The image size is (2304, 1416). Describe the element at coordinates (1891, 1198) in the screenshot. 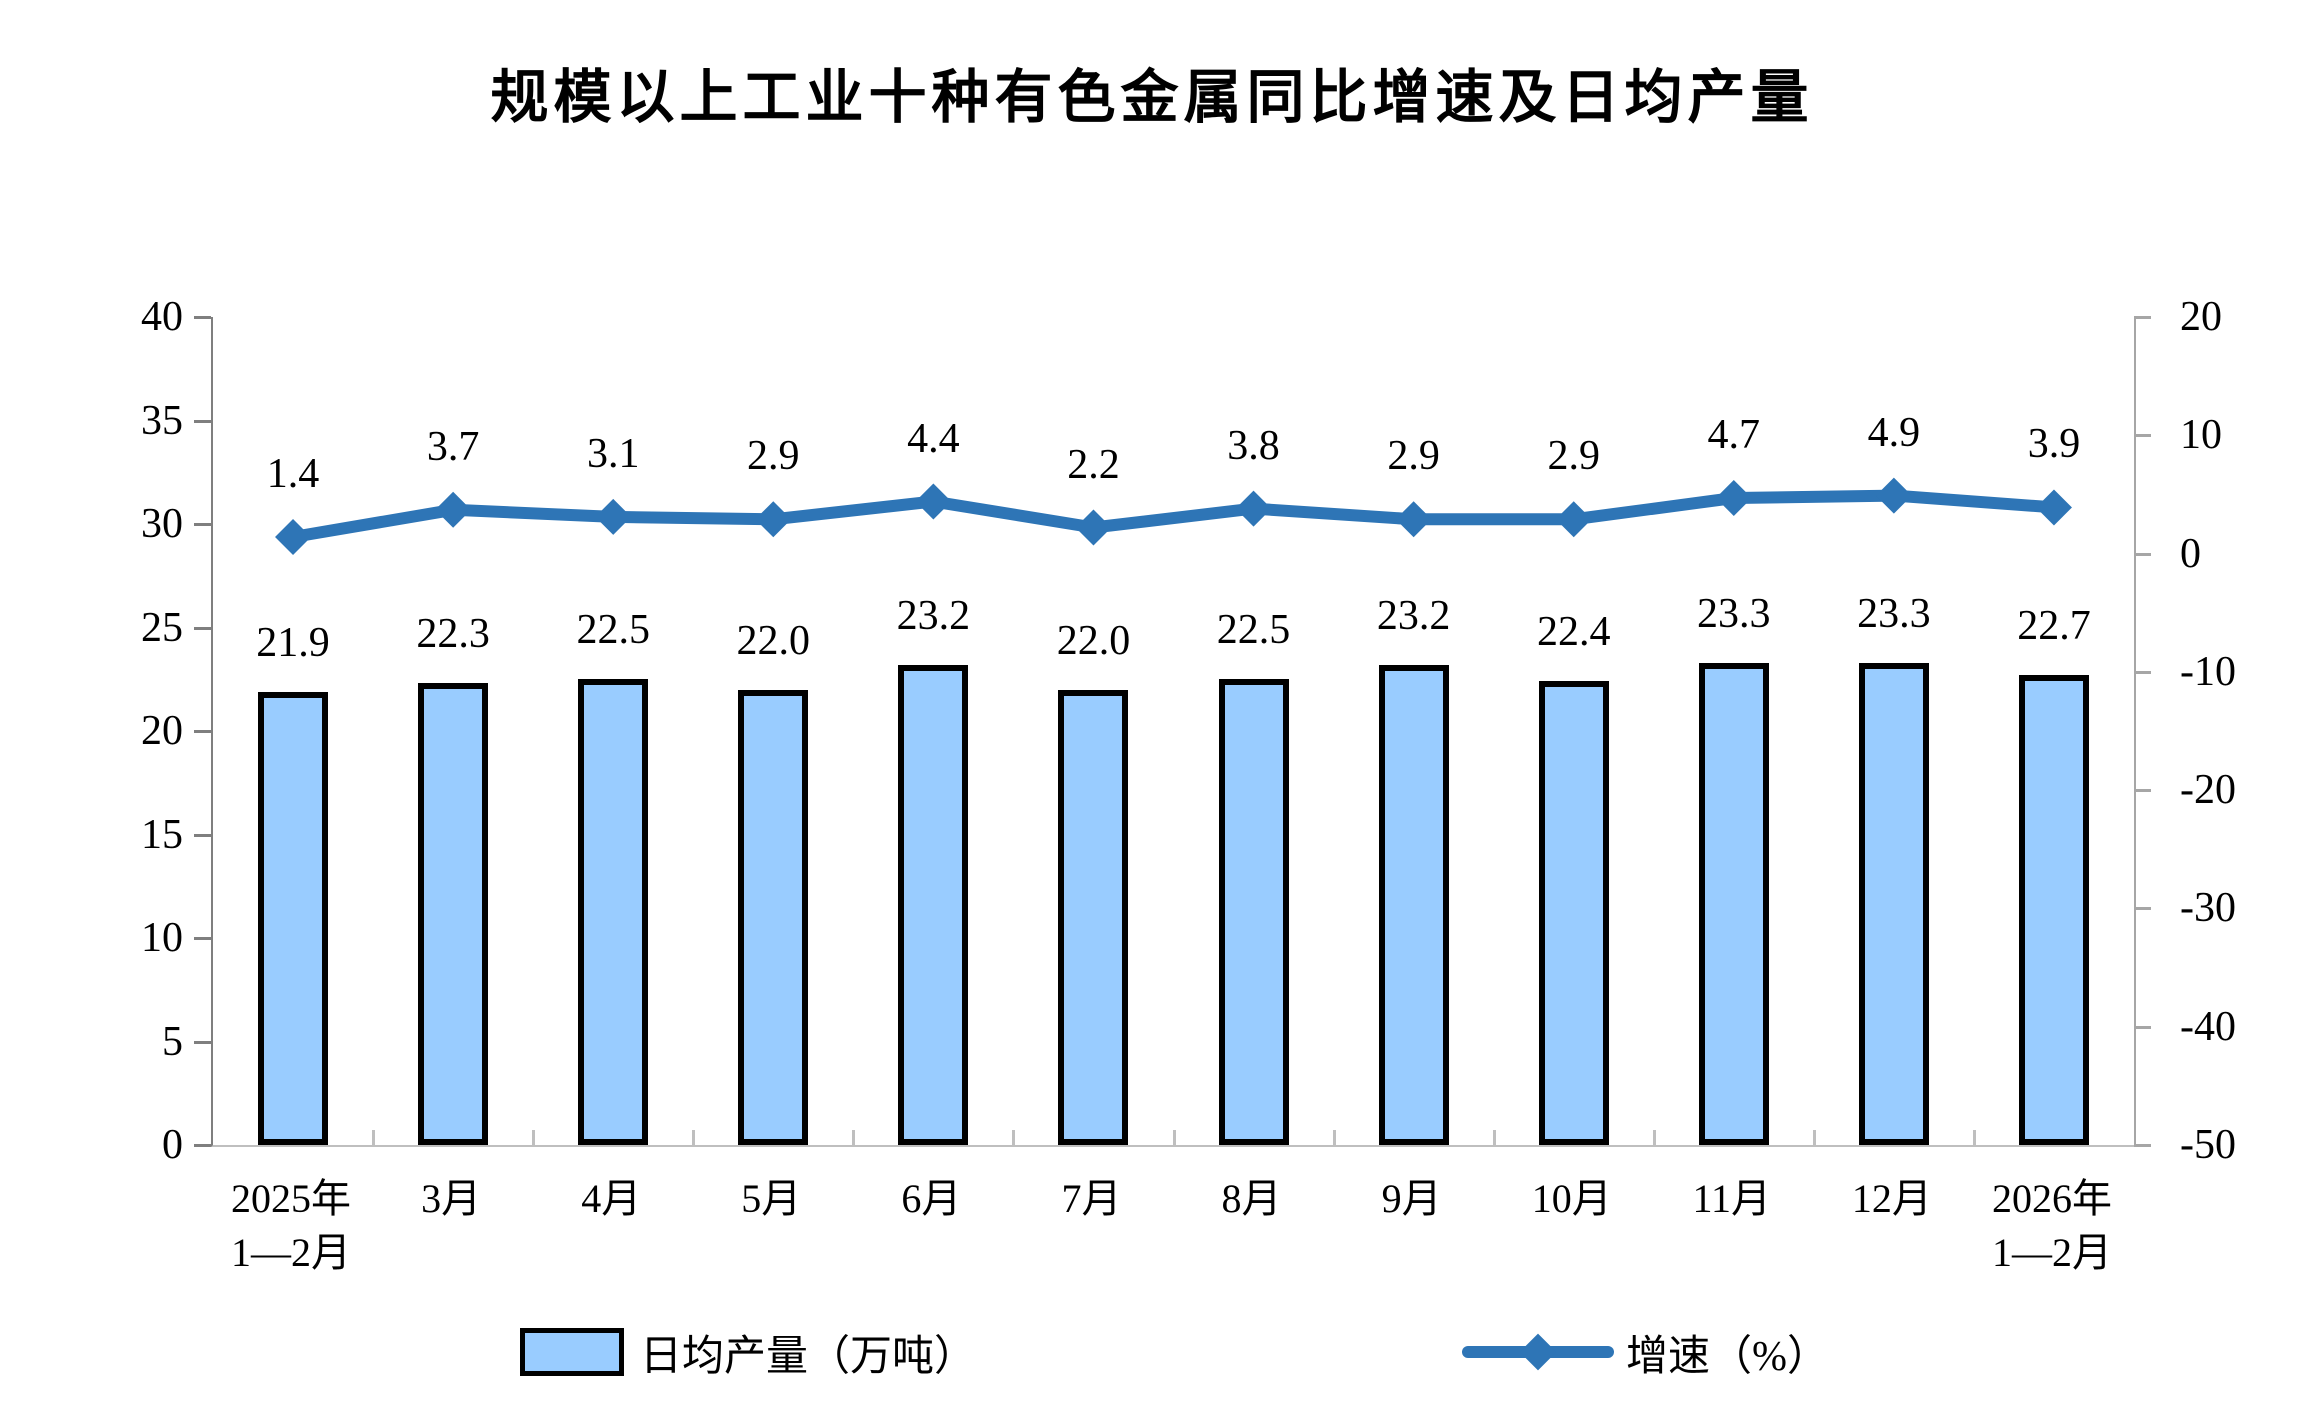

I see `x-axis-category-label: 12月` at that location.